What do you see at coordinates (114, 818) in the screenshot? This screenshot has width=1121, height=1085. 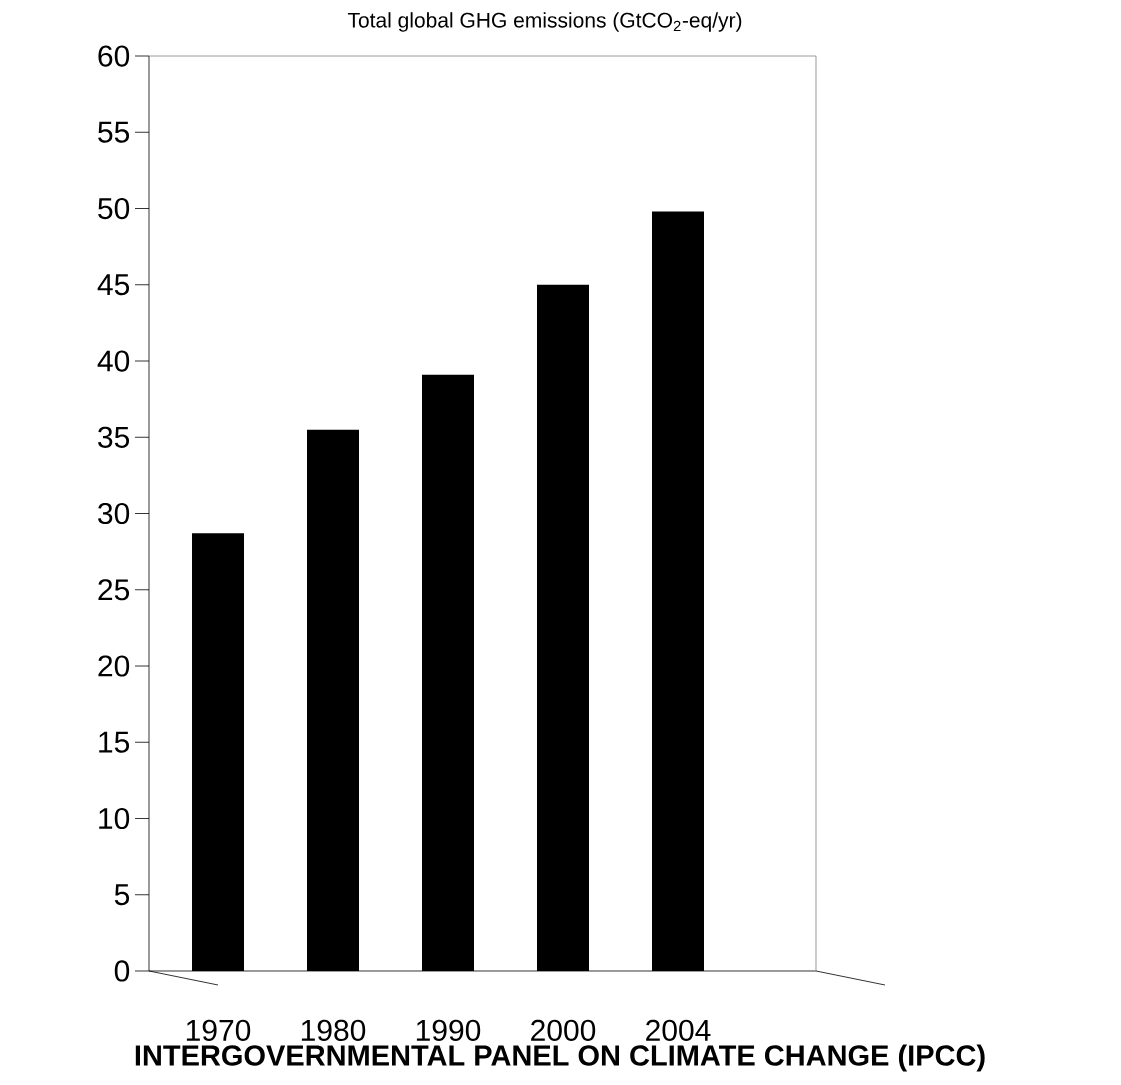 I see `y-tick-label: 10` at bounding box center [114, 818].